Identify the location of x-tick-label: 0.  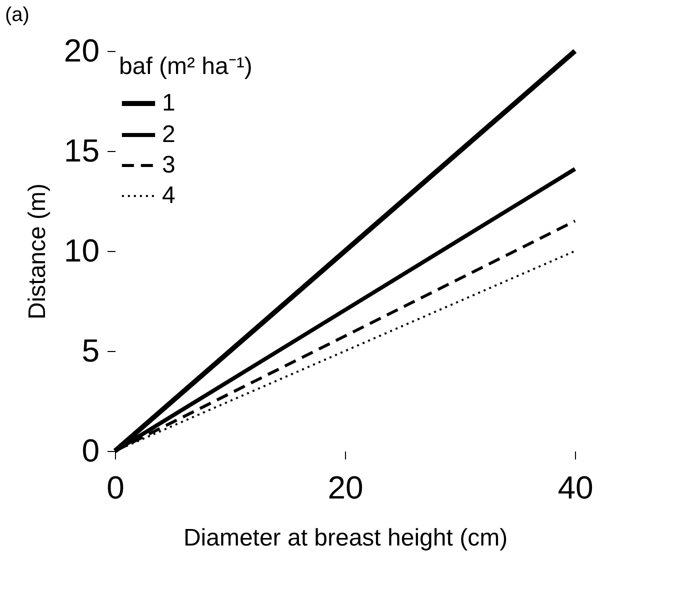
(115, 488).